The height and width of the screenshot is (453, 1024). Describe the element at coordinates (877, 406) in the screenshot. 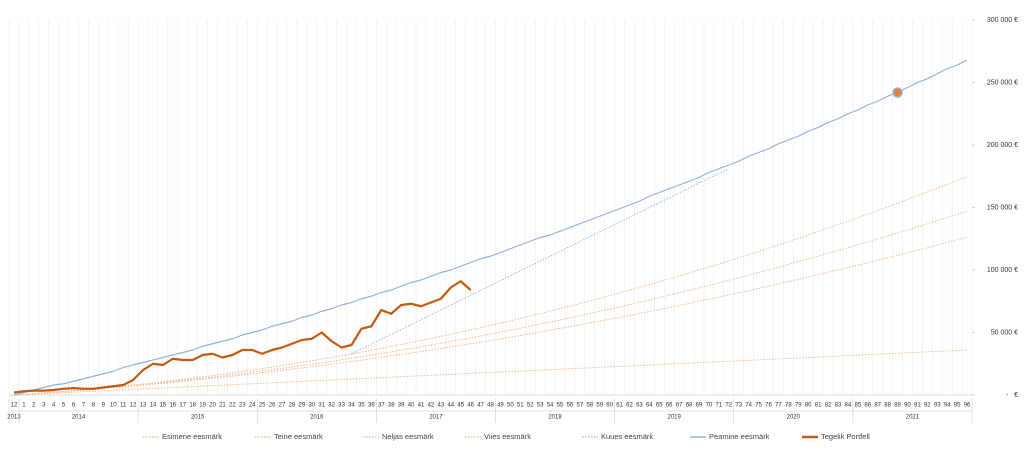

I see `x-tick-label: 87` at that location.